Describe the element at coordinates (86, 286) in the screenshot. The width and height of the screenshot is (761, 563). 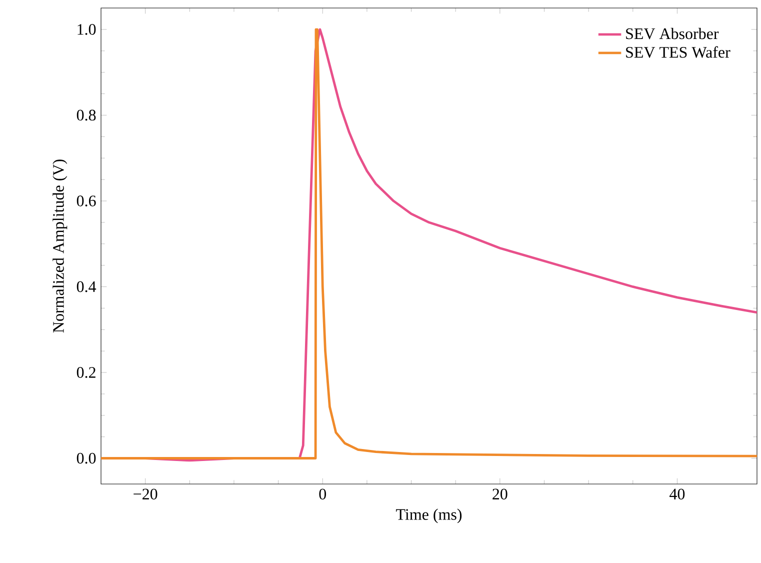
I see `y-tick-label: 0.4` at that location.